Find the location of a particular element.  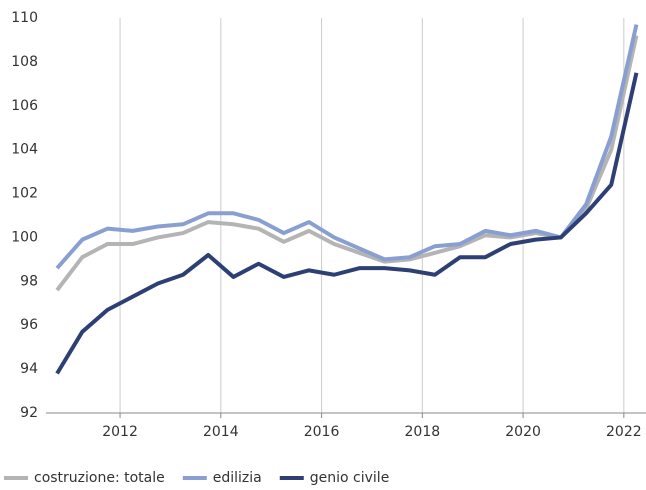

y-tick-label: 104 is located at coordinates (24, 150).